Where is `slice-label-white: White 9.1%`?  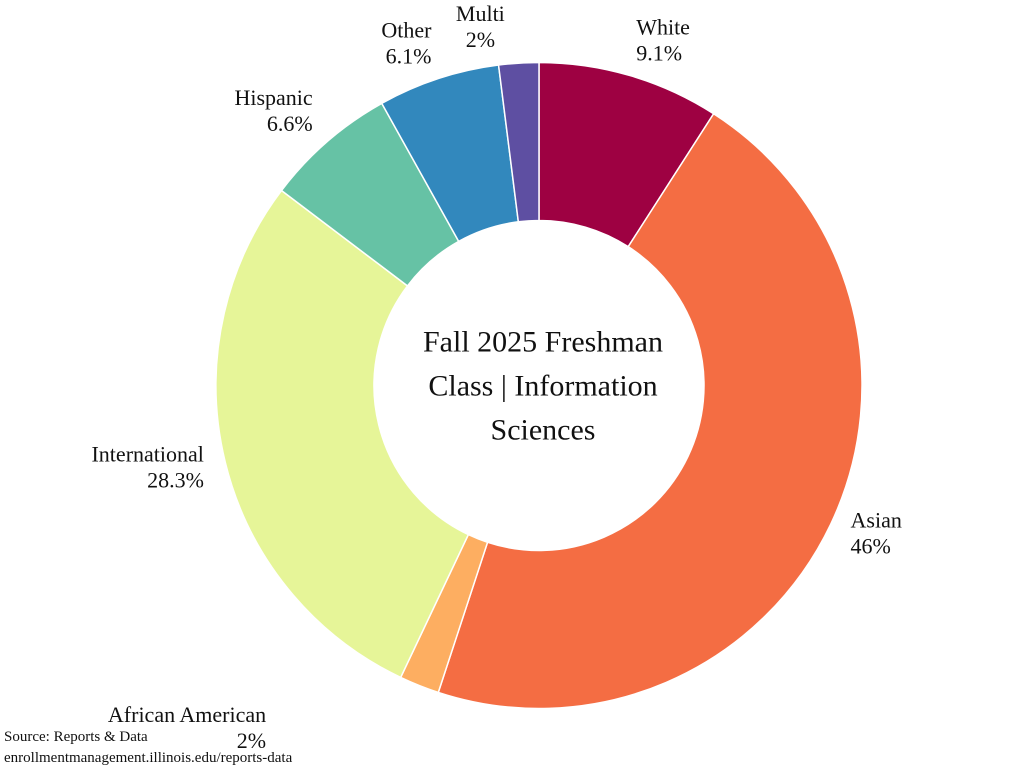
slice-label-white: White 9.1% is located at coordinates (663, 39).